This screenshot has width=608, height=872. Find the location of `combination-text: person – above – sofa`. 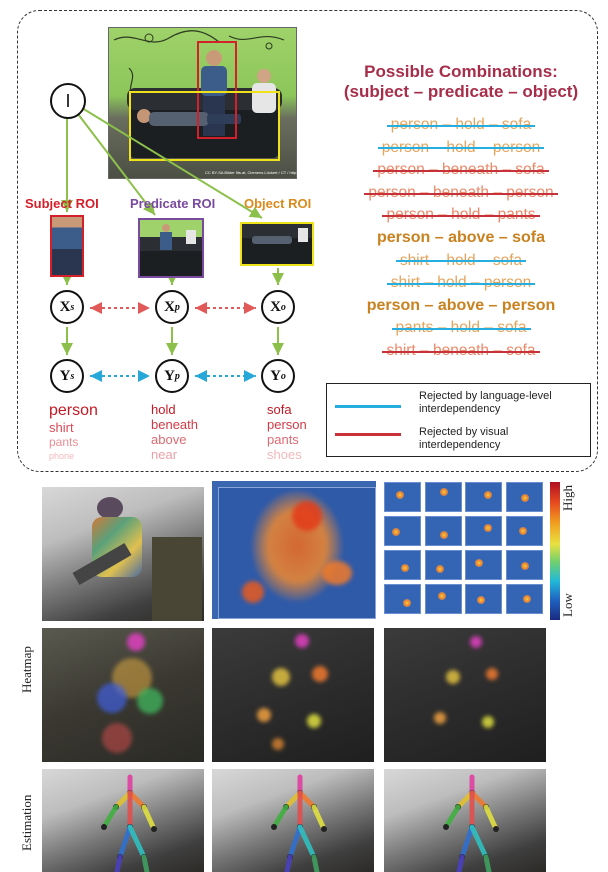

combination-text: person – above – sofa is located at coordinates (461, 237).